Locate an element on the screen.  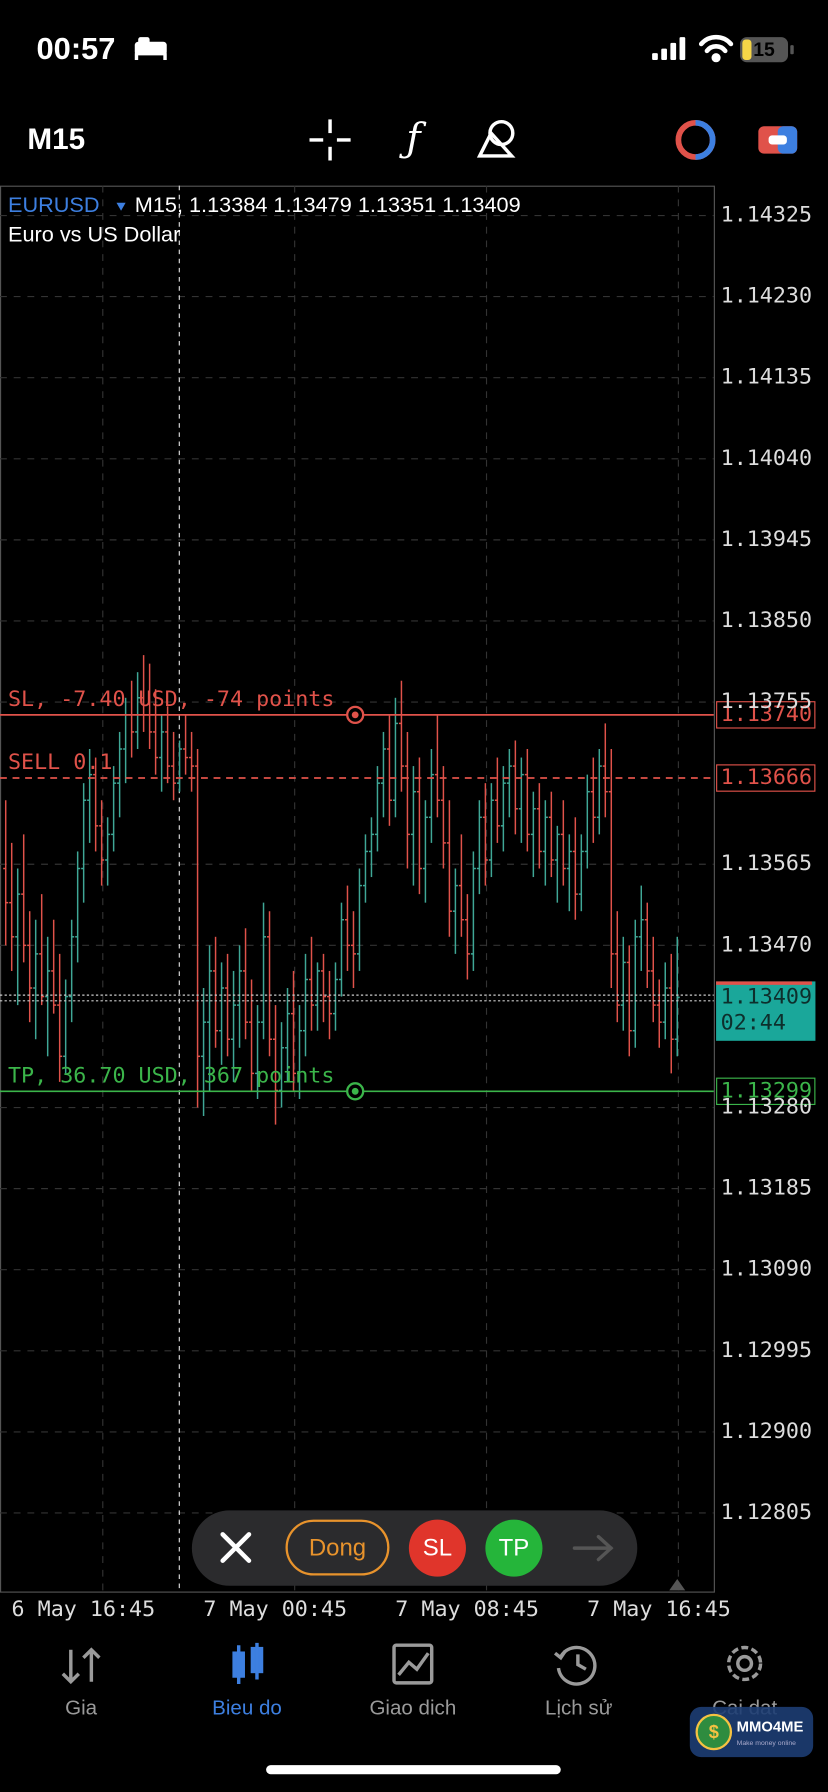
y-tick-label: 1.12900 is located at coordinates (766, 1431).